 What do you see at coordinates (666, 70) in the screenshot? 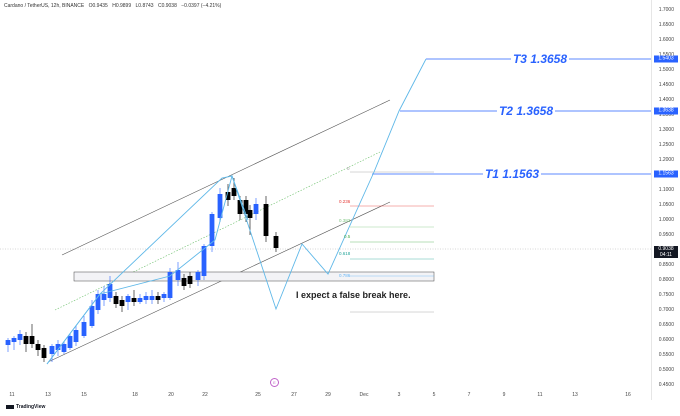
I see `price-tick: 1.5000` at bounding box center [666, 70].